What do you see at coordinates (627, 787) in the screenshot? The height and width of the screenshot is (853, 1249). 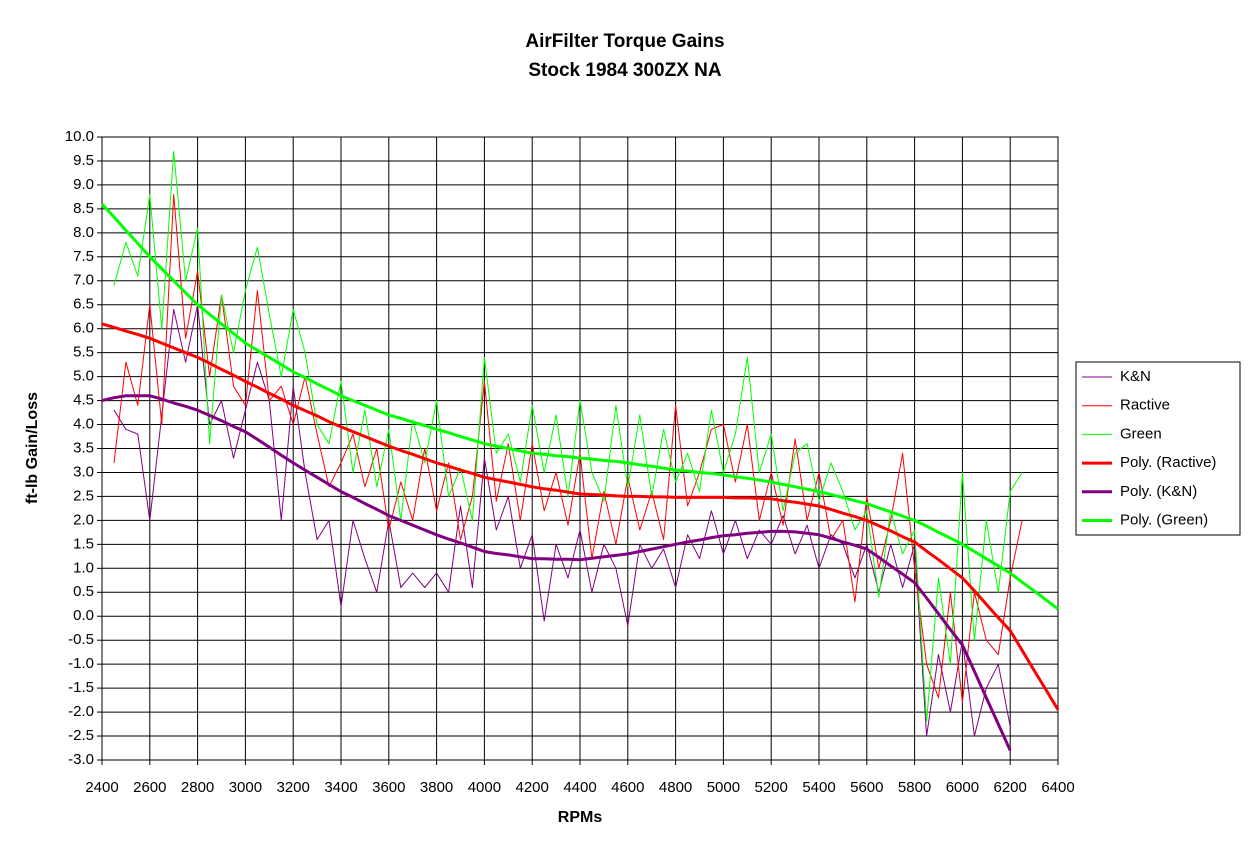 I see `x-tick-label: 4600` at bounding box center [627, 787].